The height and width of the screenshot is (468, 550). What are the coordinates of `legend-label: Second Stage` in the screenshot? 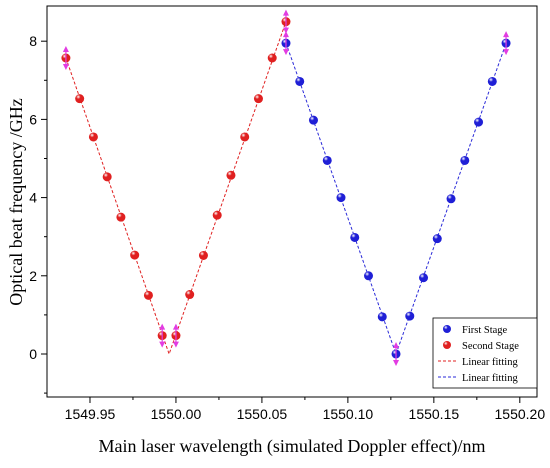 It's located at (490, 346).